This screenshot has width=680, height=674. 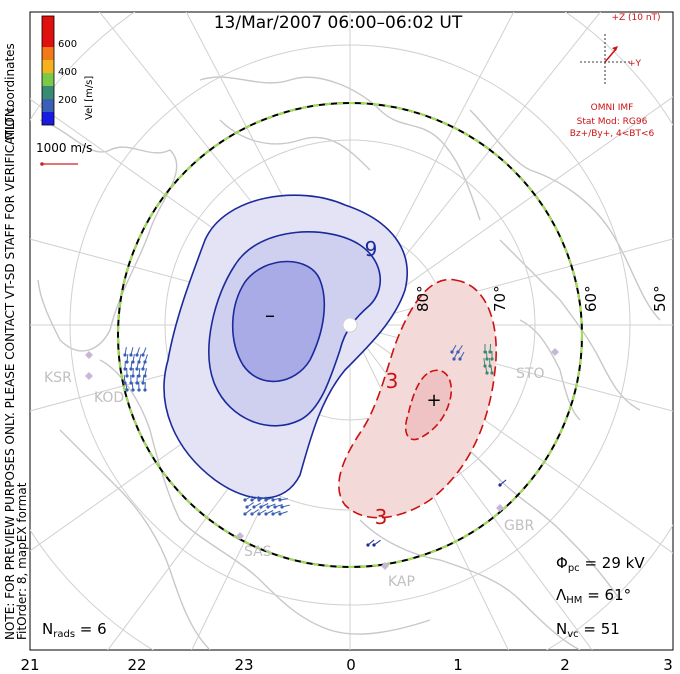 I want to click on mlt-tick-23: 23, so click(x=243, y=665).